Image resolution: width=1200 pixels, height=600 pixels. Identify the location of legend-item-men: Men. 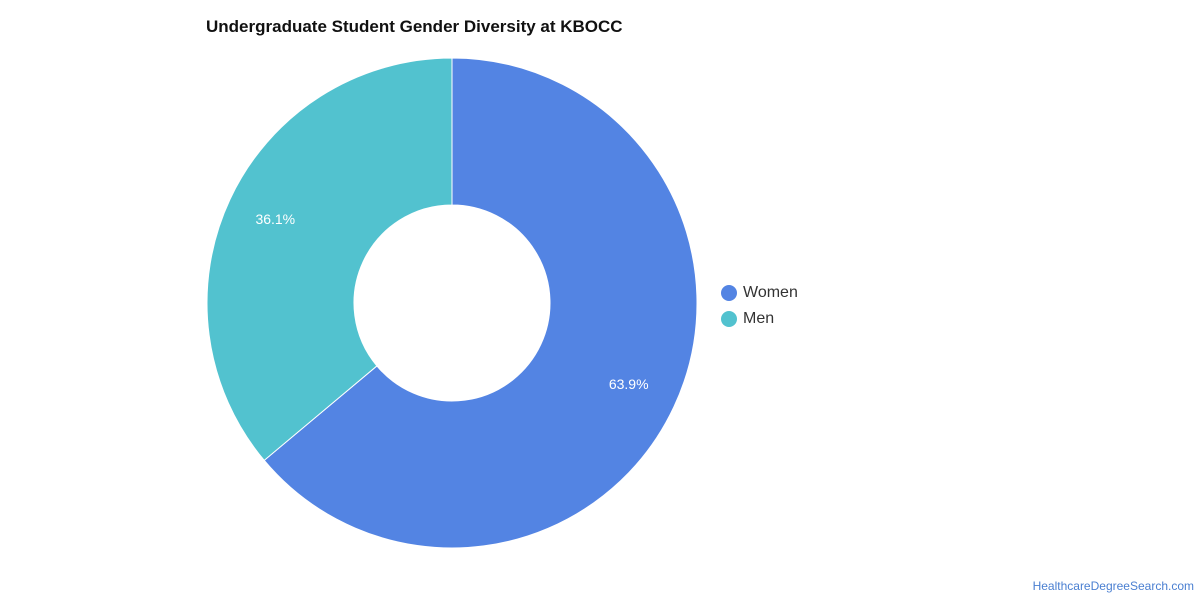
(759, 319).